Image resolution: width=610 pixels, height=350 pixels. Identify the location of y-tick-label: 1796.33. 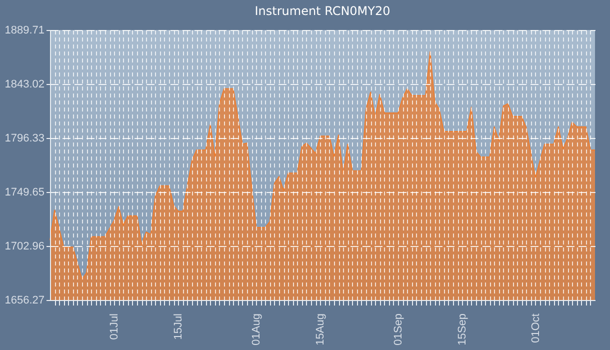
(24, 138).